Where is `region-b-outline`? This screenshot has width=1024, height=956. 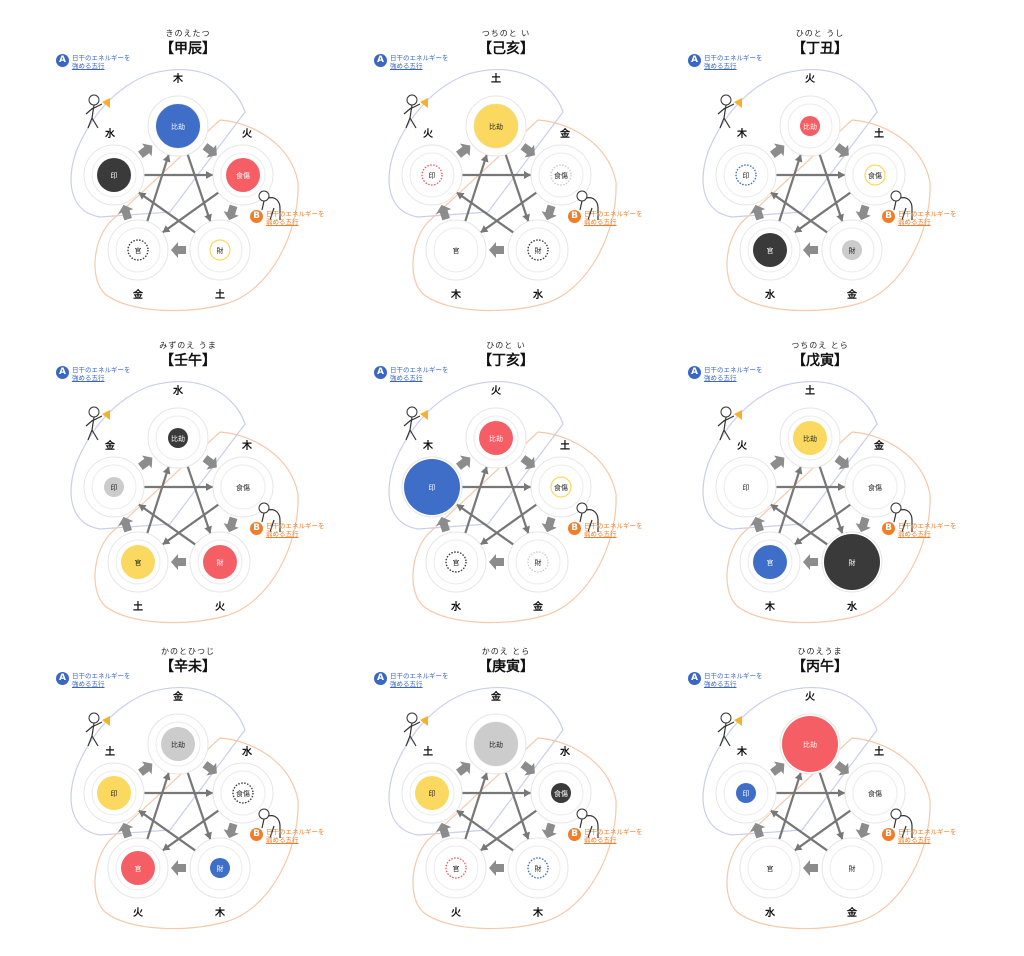
region-b-outline is located at coordinates (828, 215).